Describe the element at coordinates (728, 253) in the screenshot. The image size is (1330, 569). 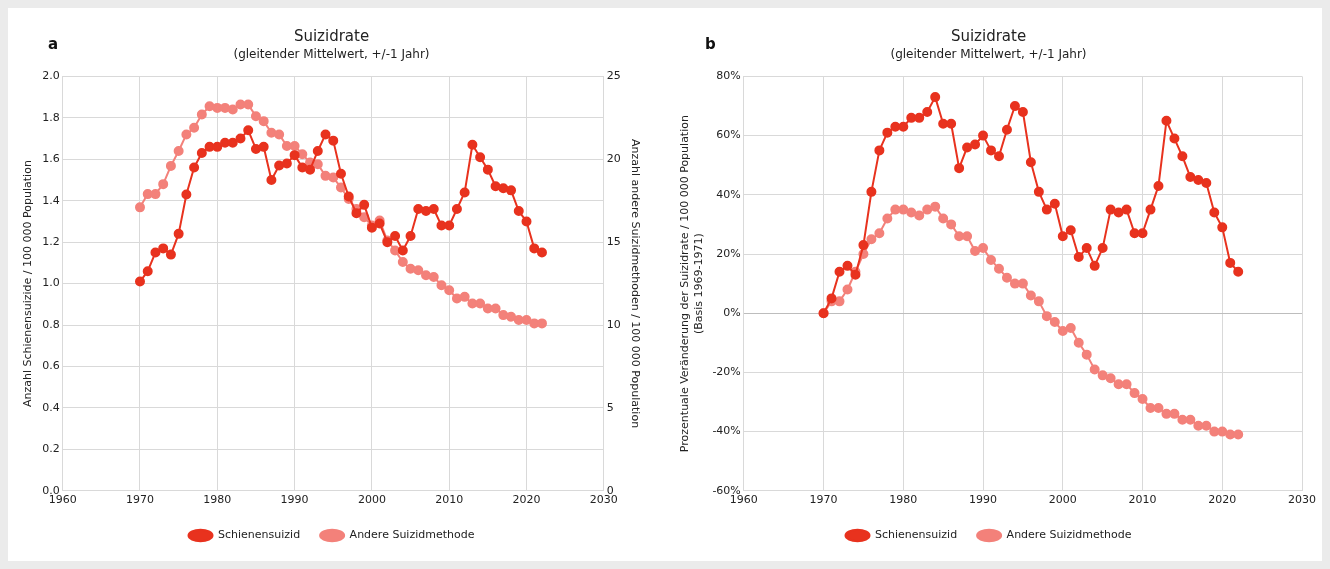
I see `y-tick-label: 20%` at that location.